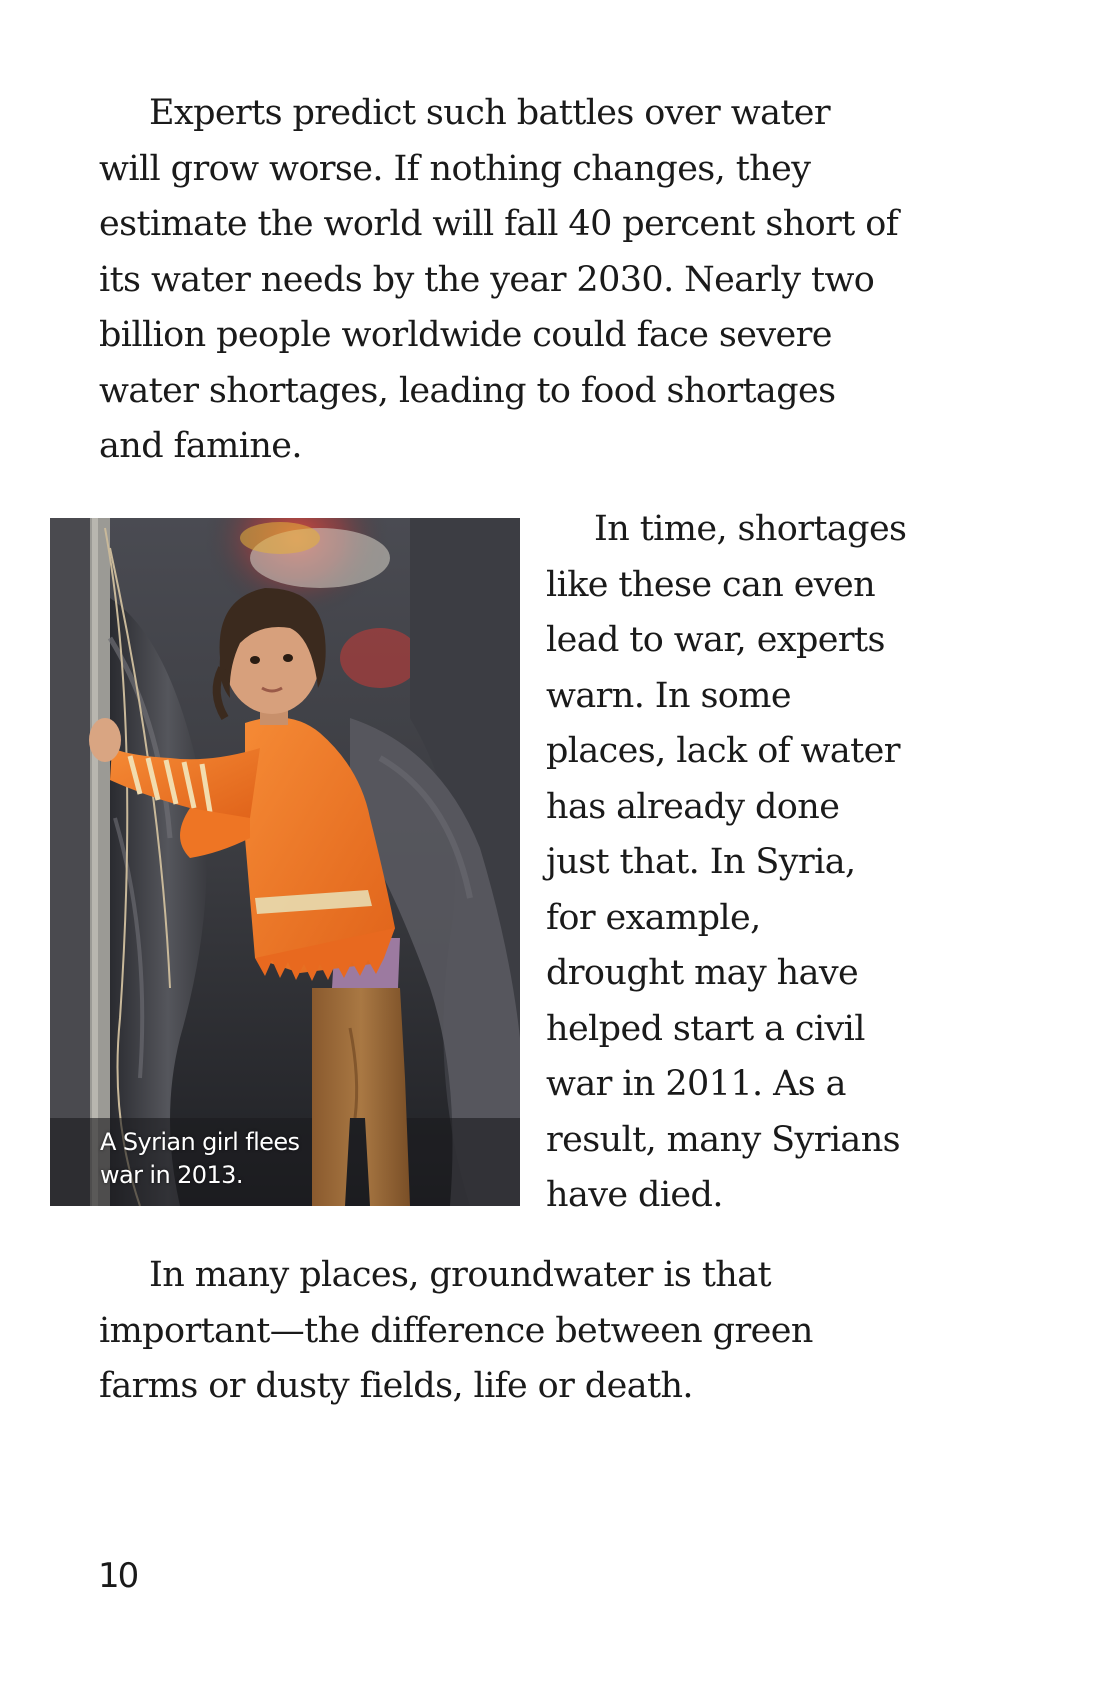  What do you see at coordinates (723, 751) in the screenshot?
I see `text-line: places, lack of water` at bounding box center [723, 751].